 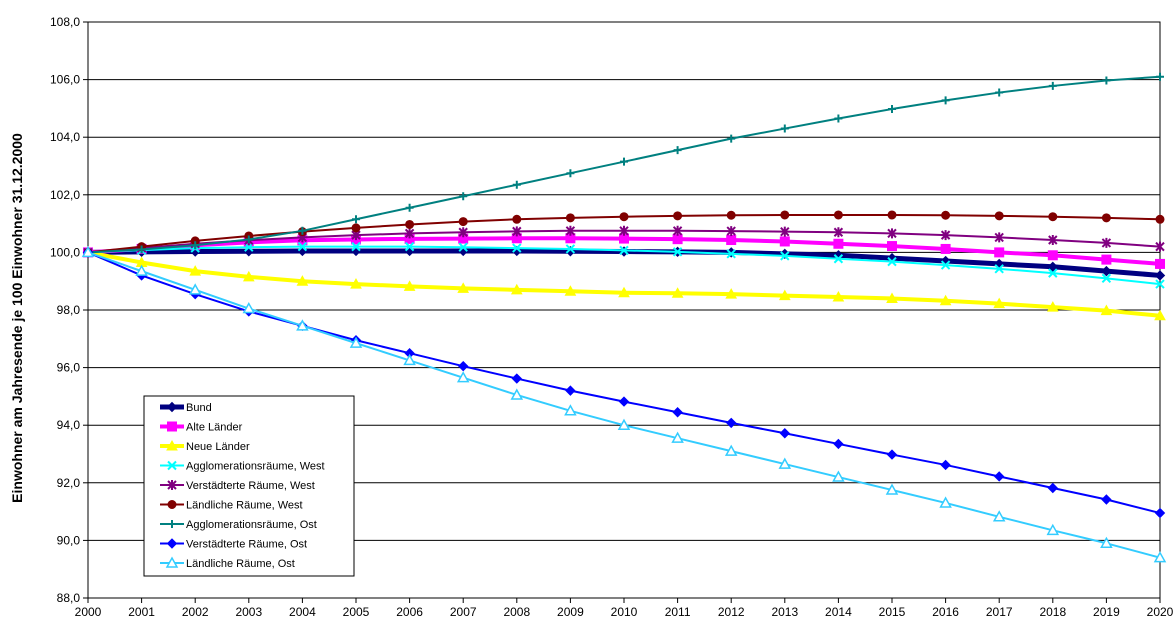 What do you see at coordinates (65, 22) in the screenshot?
I see `y-tick-label: 108,0` at bounding box center [65, 22].